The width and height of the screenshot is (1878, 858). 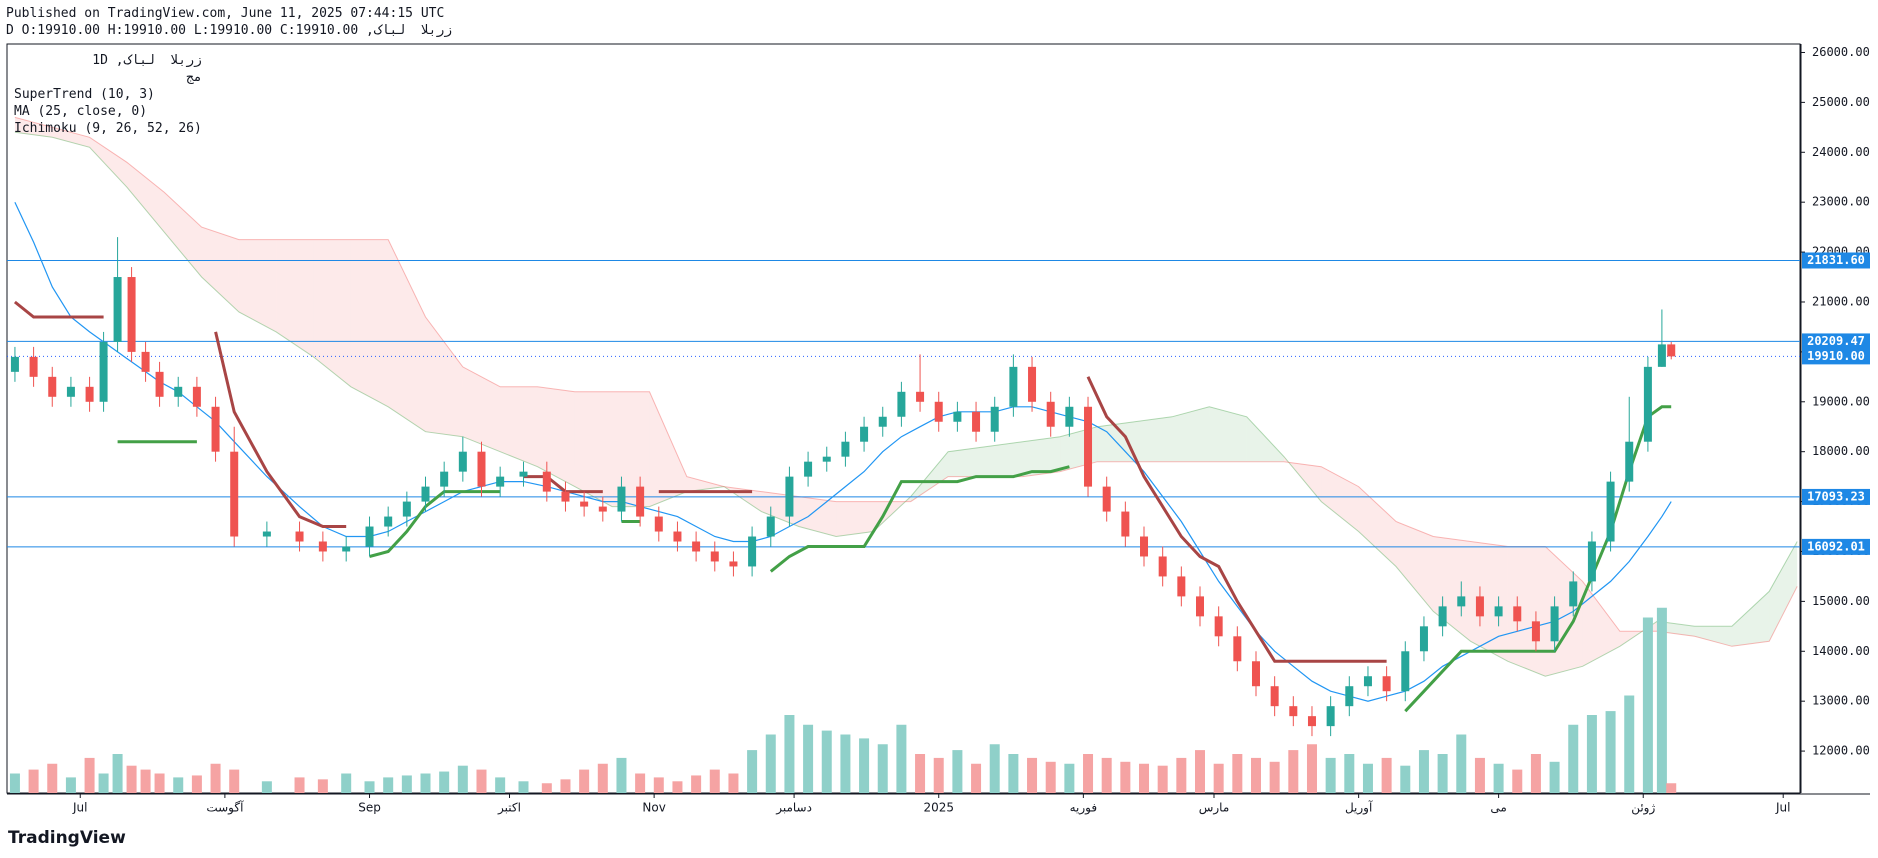 What do you see at coordinates (369, 808) in the screenshot?
I see `x-tick-label: Sep` at bounding box center [369, 808].